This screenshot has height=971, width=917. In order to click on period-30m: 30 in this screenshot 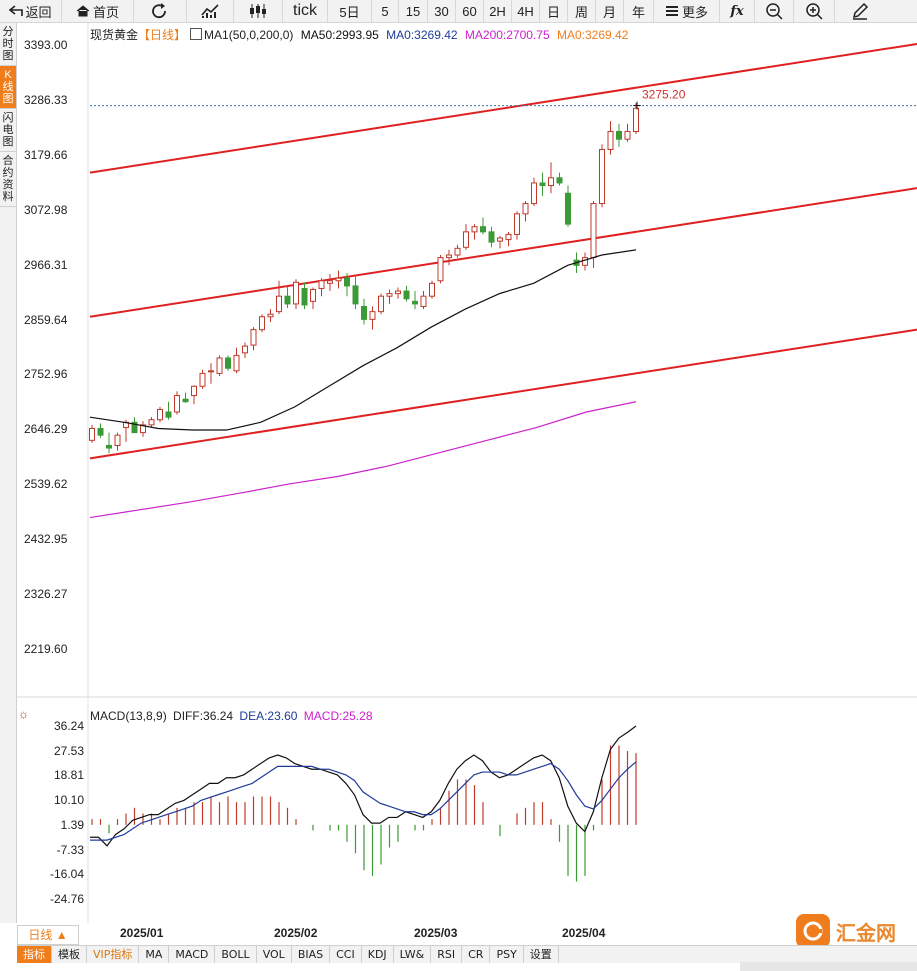, I will do `click(442, 11)`.